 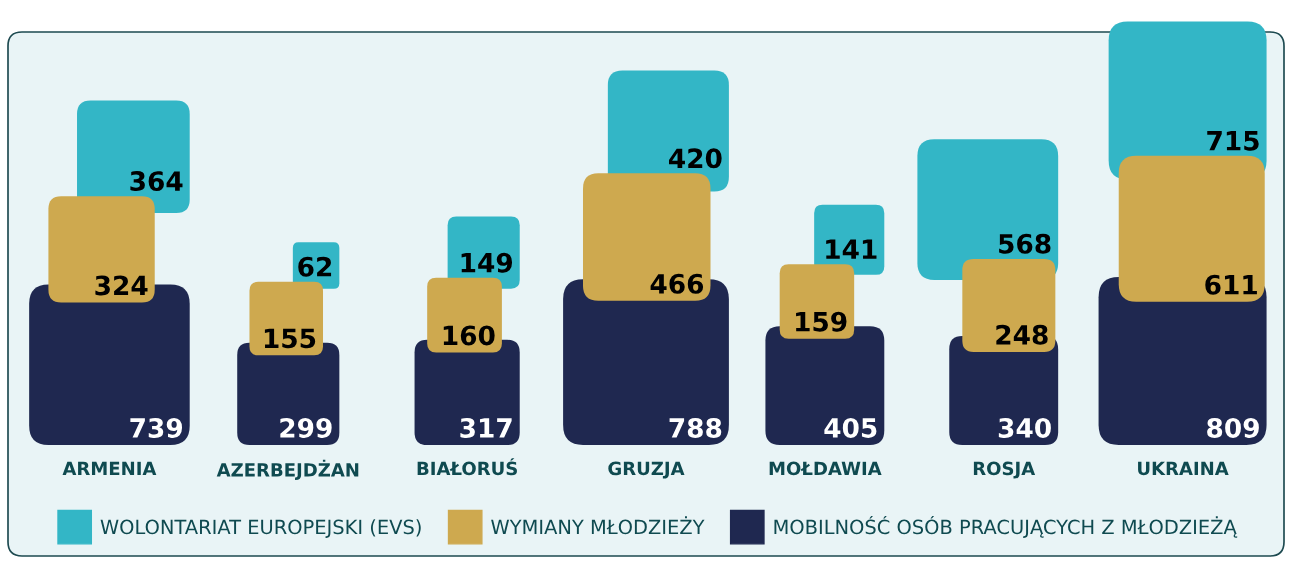 What do you see at coordinates (825, 468) in the screenshot?
I see `category-label: MOŁDAWIA` at bounding box center [825, 468].